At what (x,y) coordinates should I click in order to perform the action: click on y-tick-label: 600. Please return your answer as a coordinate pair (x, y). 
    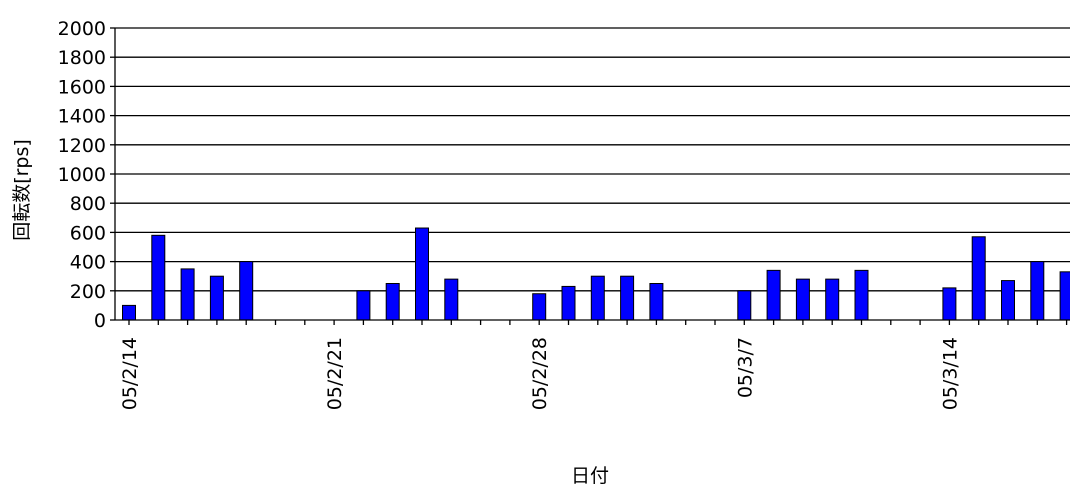
    Looking at the image, I should click on (88, 233).